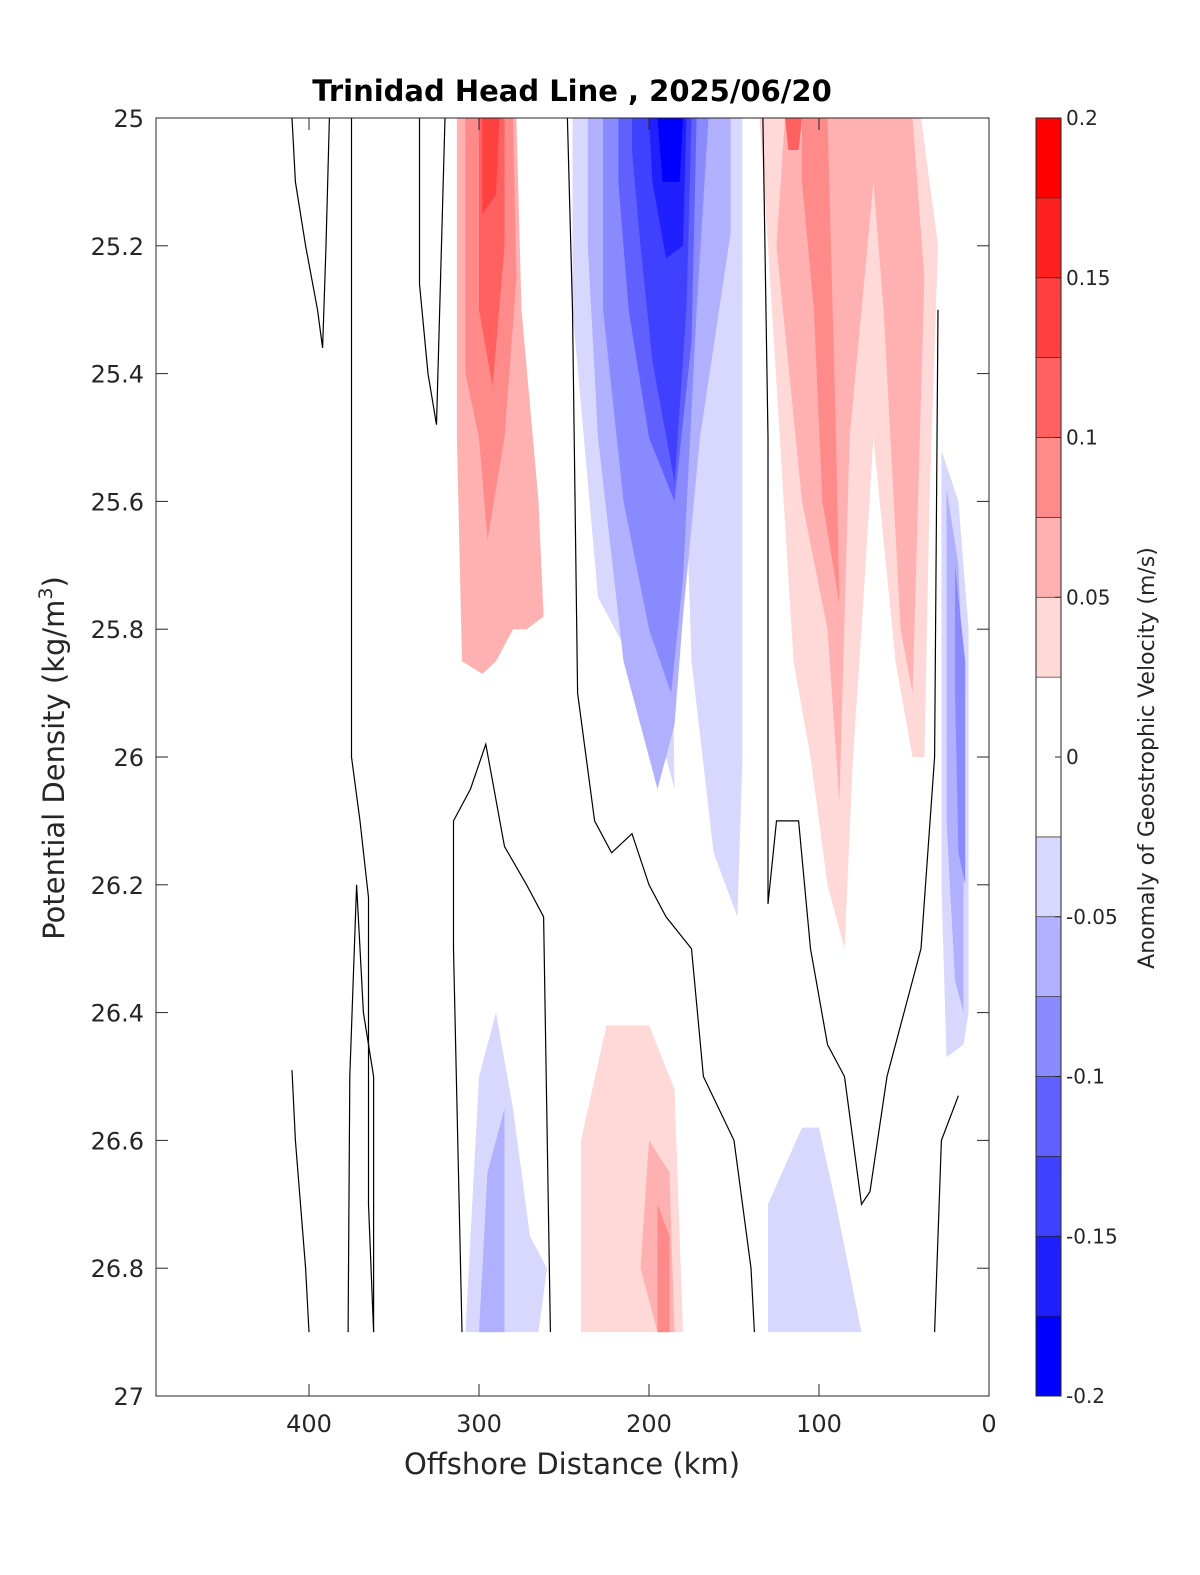 Image resolution: width=1200 pixels, height=1575 pixels. Describe the element at coordinates (819, 1424) in the screenshot. I see `x-tick-label: 100` at that location.